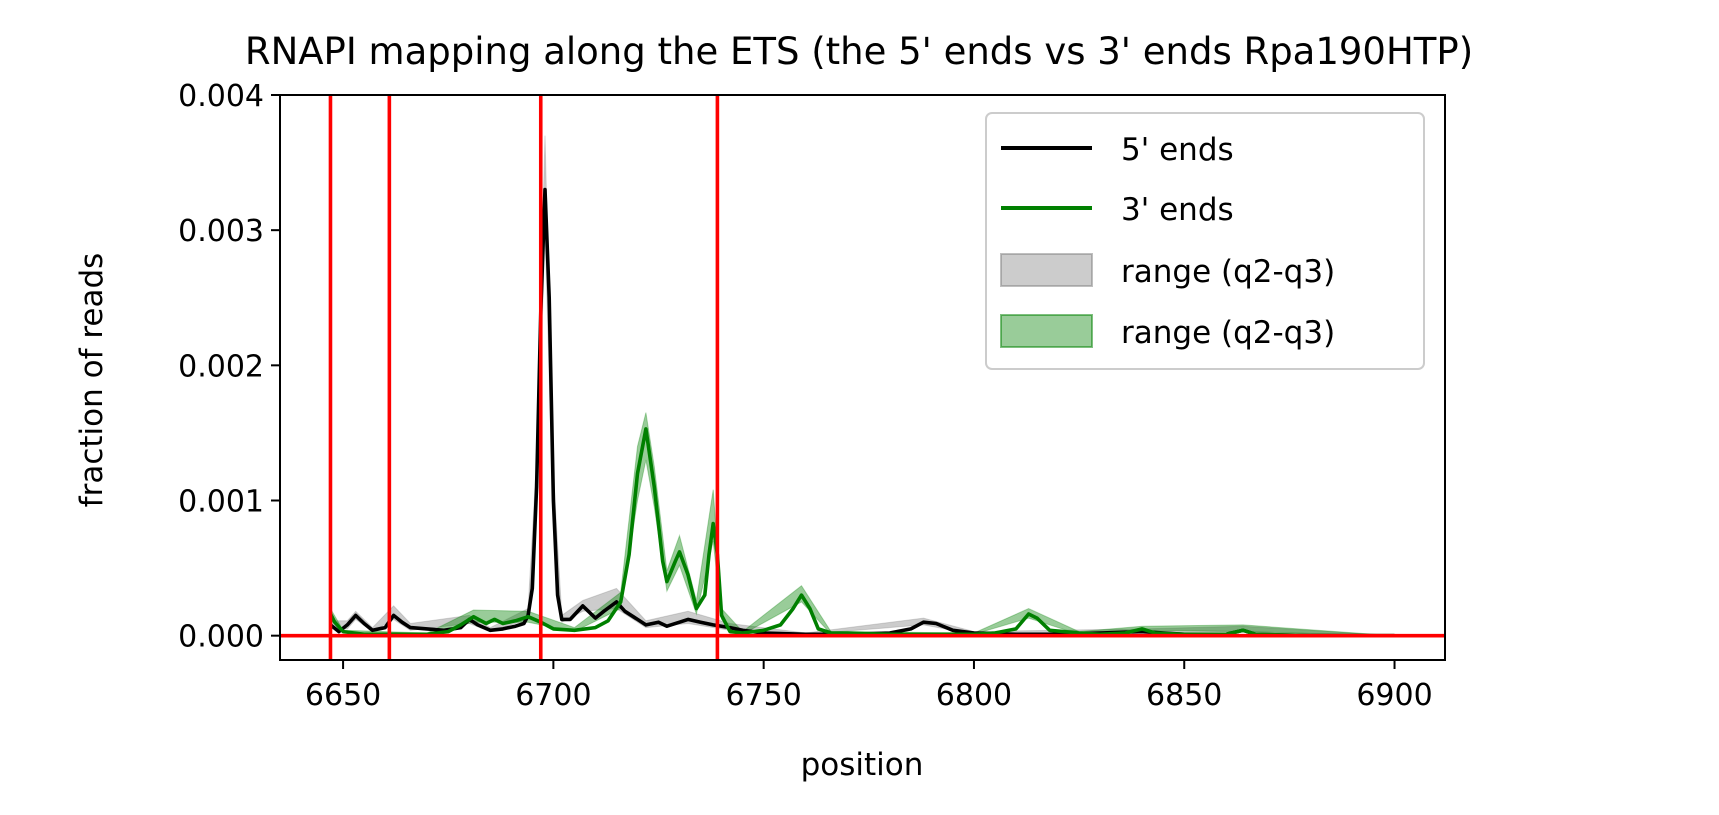 The width and height of the screenshot is (1719, 815). I want to click on legend-label-3prime: 3' ends, so click(1177, 210).